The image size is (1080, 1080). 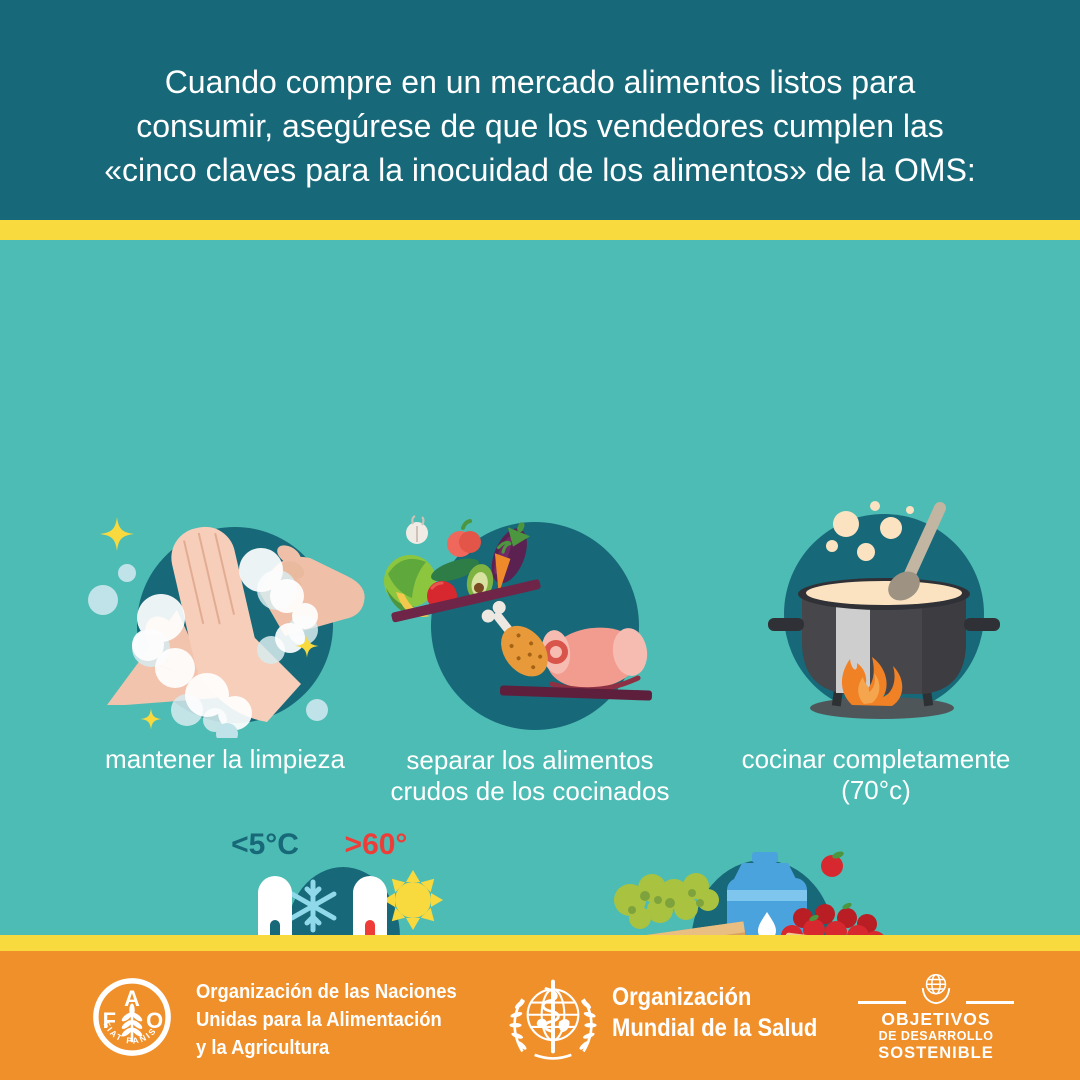 What do you see at coordinates (208, 651) in the screenshot?
I see `bubbles-icon` at bounding box center [208, 651].